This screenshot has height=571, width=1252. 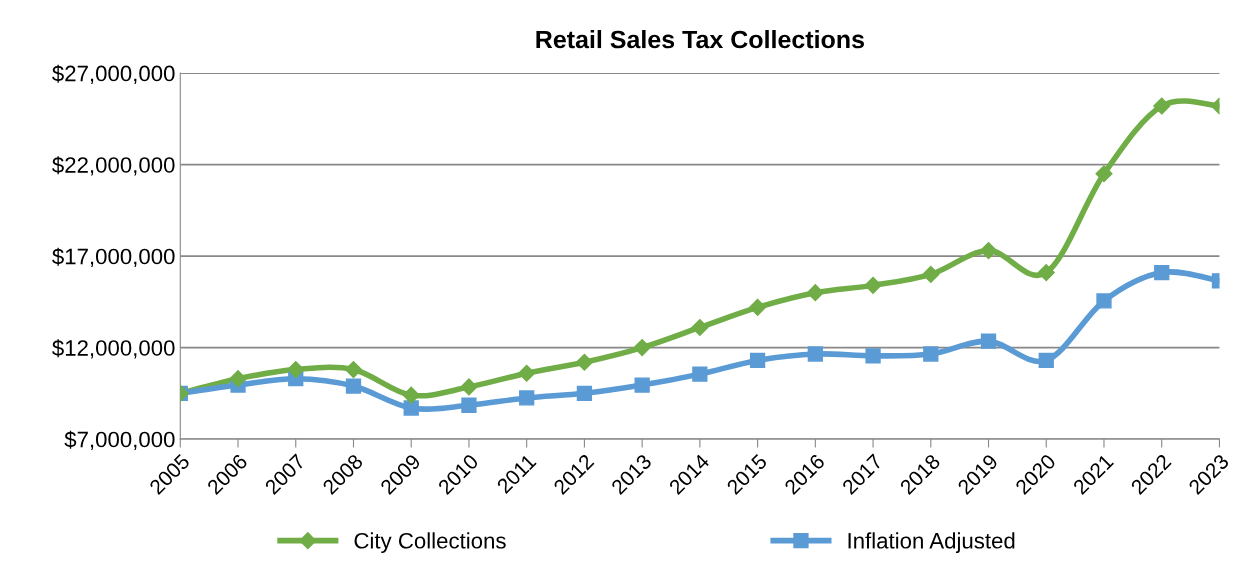 I want to click on y-tick-label: $27,000,000, so click(x=113, y=74).